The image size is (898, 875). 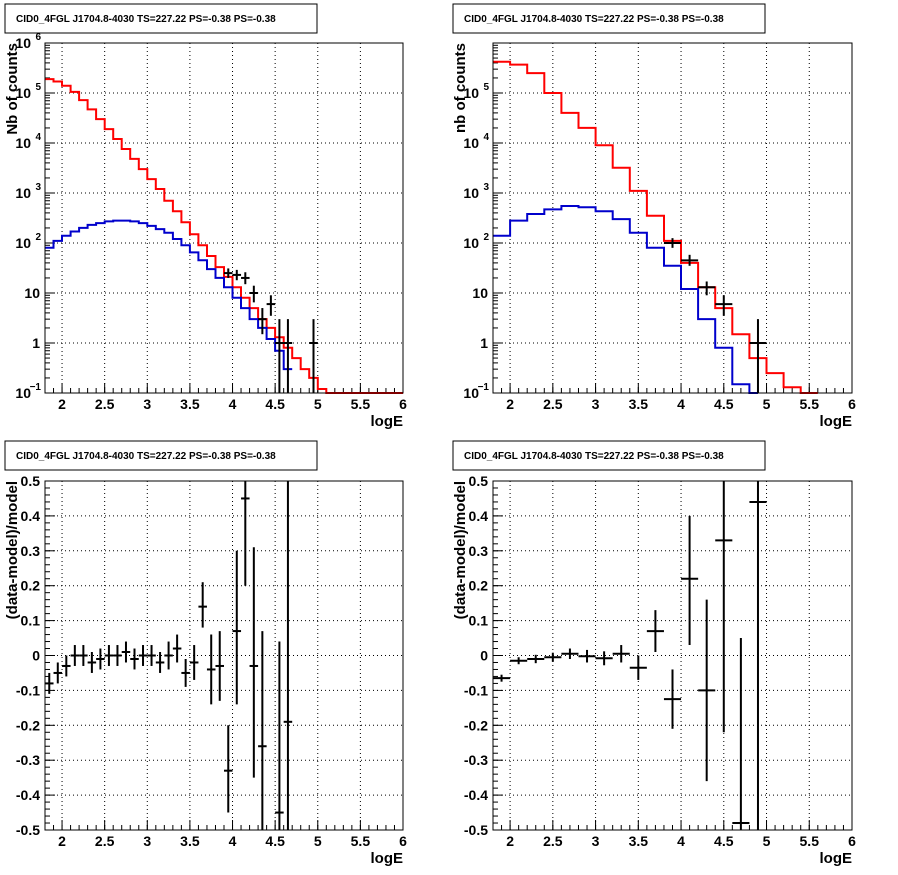 I want to click on y-tick-exponent: −1, so click(x=484, y=387).